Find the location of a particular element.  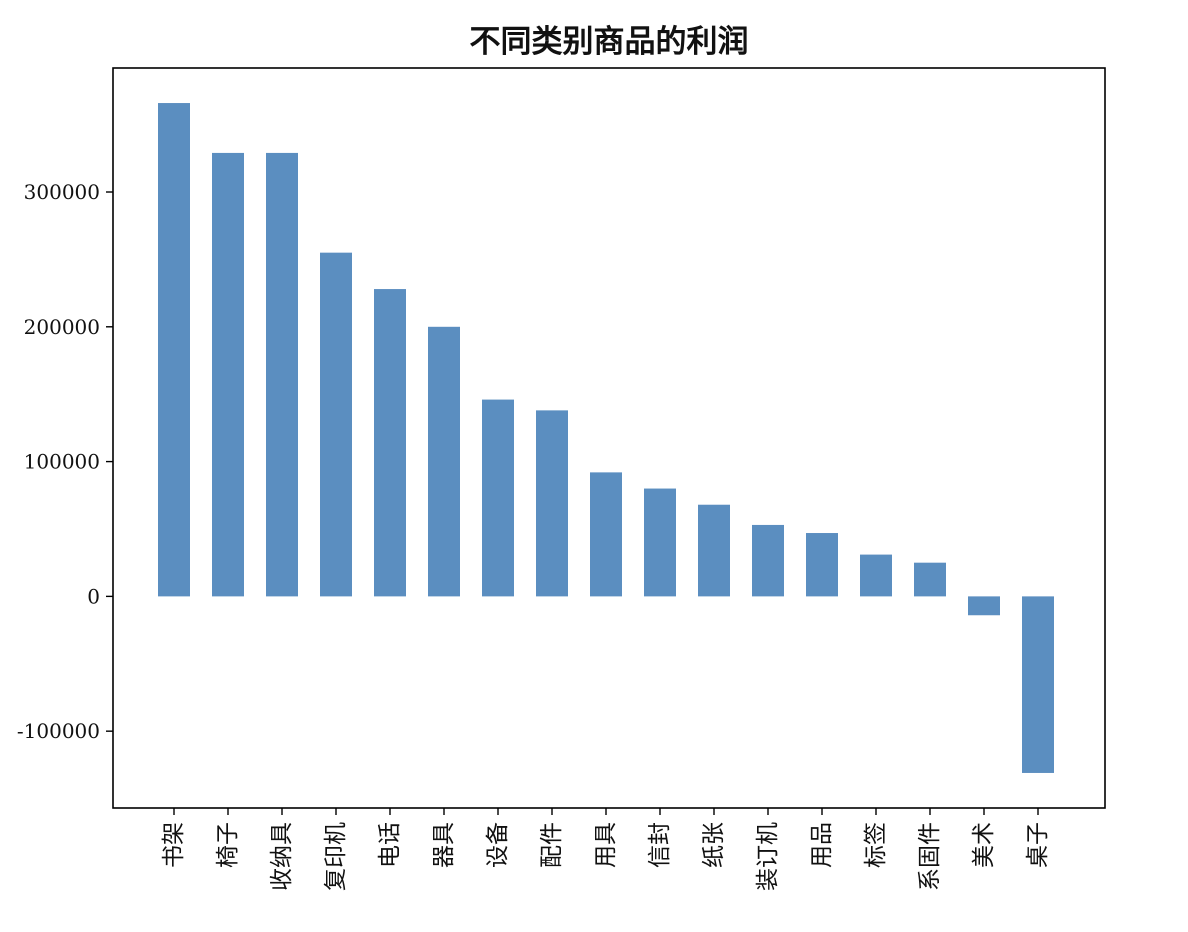

chart-title: 不同类别商品的利润 is located at coordinates (609, 42).